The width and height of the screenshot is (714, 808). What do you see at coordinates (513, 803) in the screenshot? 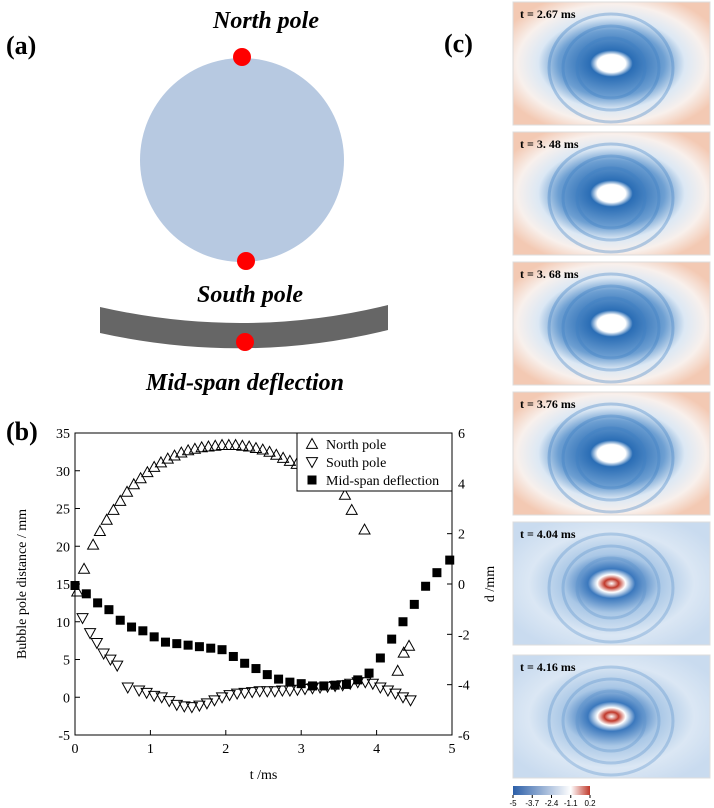
I see `colorbar-label: -5` at bounding box center [513, 803].